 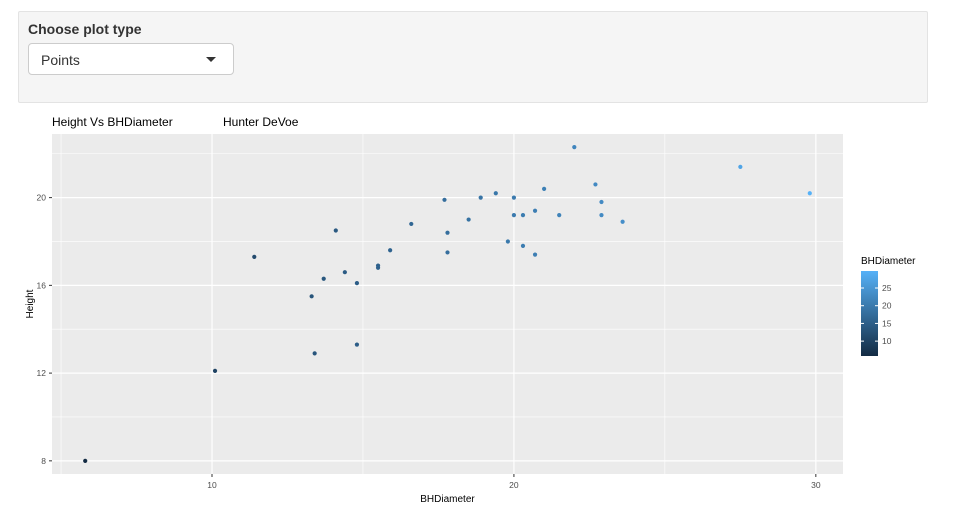 What do you see at coordinates (60, 60) in the screenshot?
I see `plot-type-select-value: Points` at bounding box center [60, 60].